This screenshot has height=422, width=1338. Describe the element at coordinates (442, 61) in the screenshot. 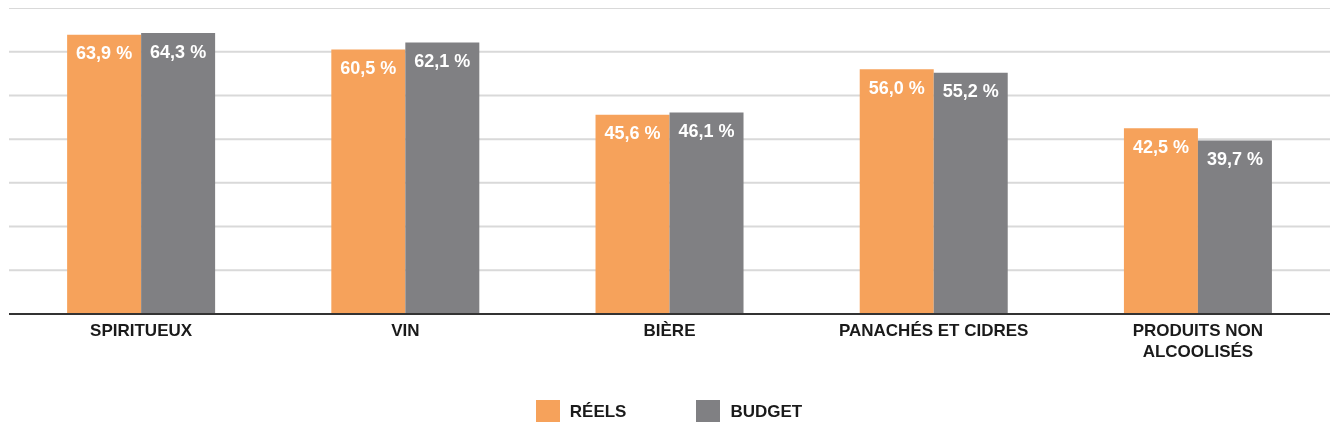

I see `data-label: 62,1 %` at that location.